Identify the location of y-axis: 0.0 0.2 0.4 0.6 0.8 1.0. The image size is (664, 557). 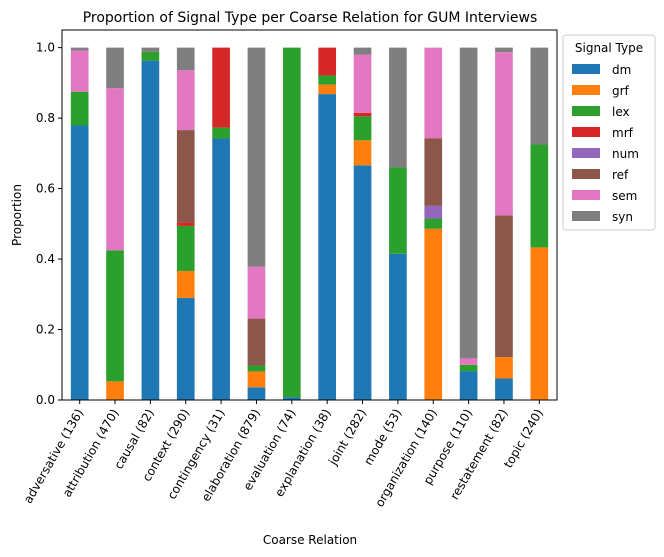
(49, 224).